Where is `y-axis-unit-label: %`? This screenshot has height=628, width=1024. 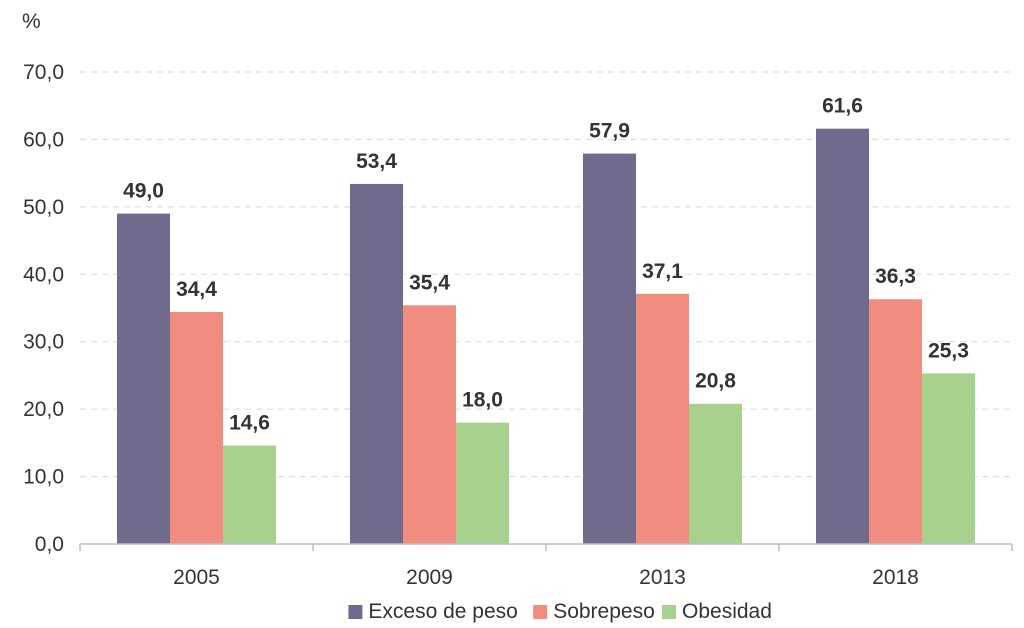 y-axis-unit-label: % is located at coordinates (31, 21).